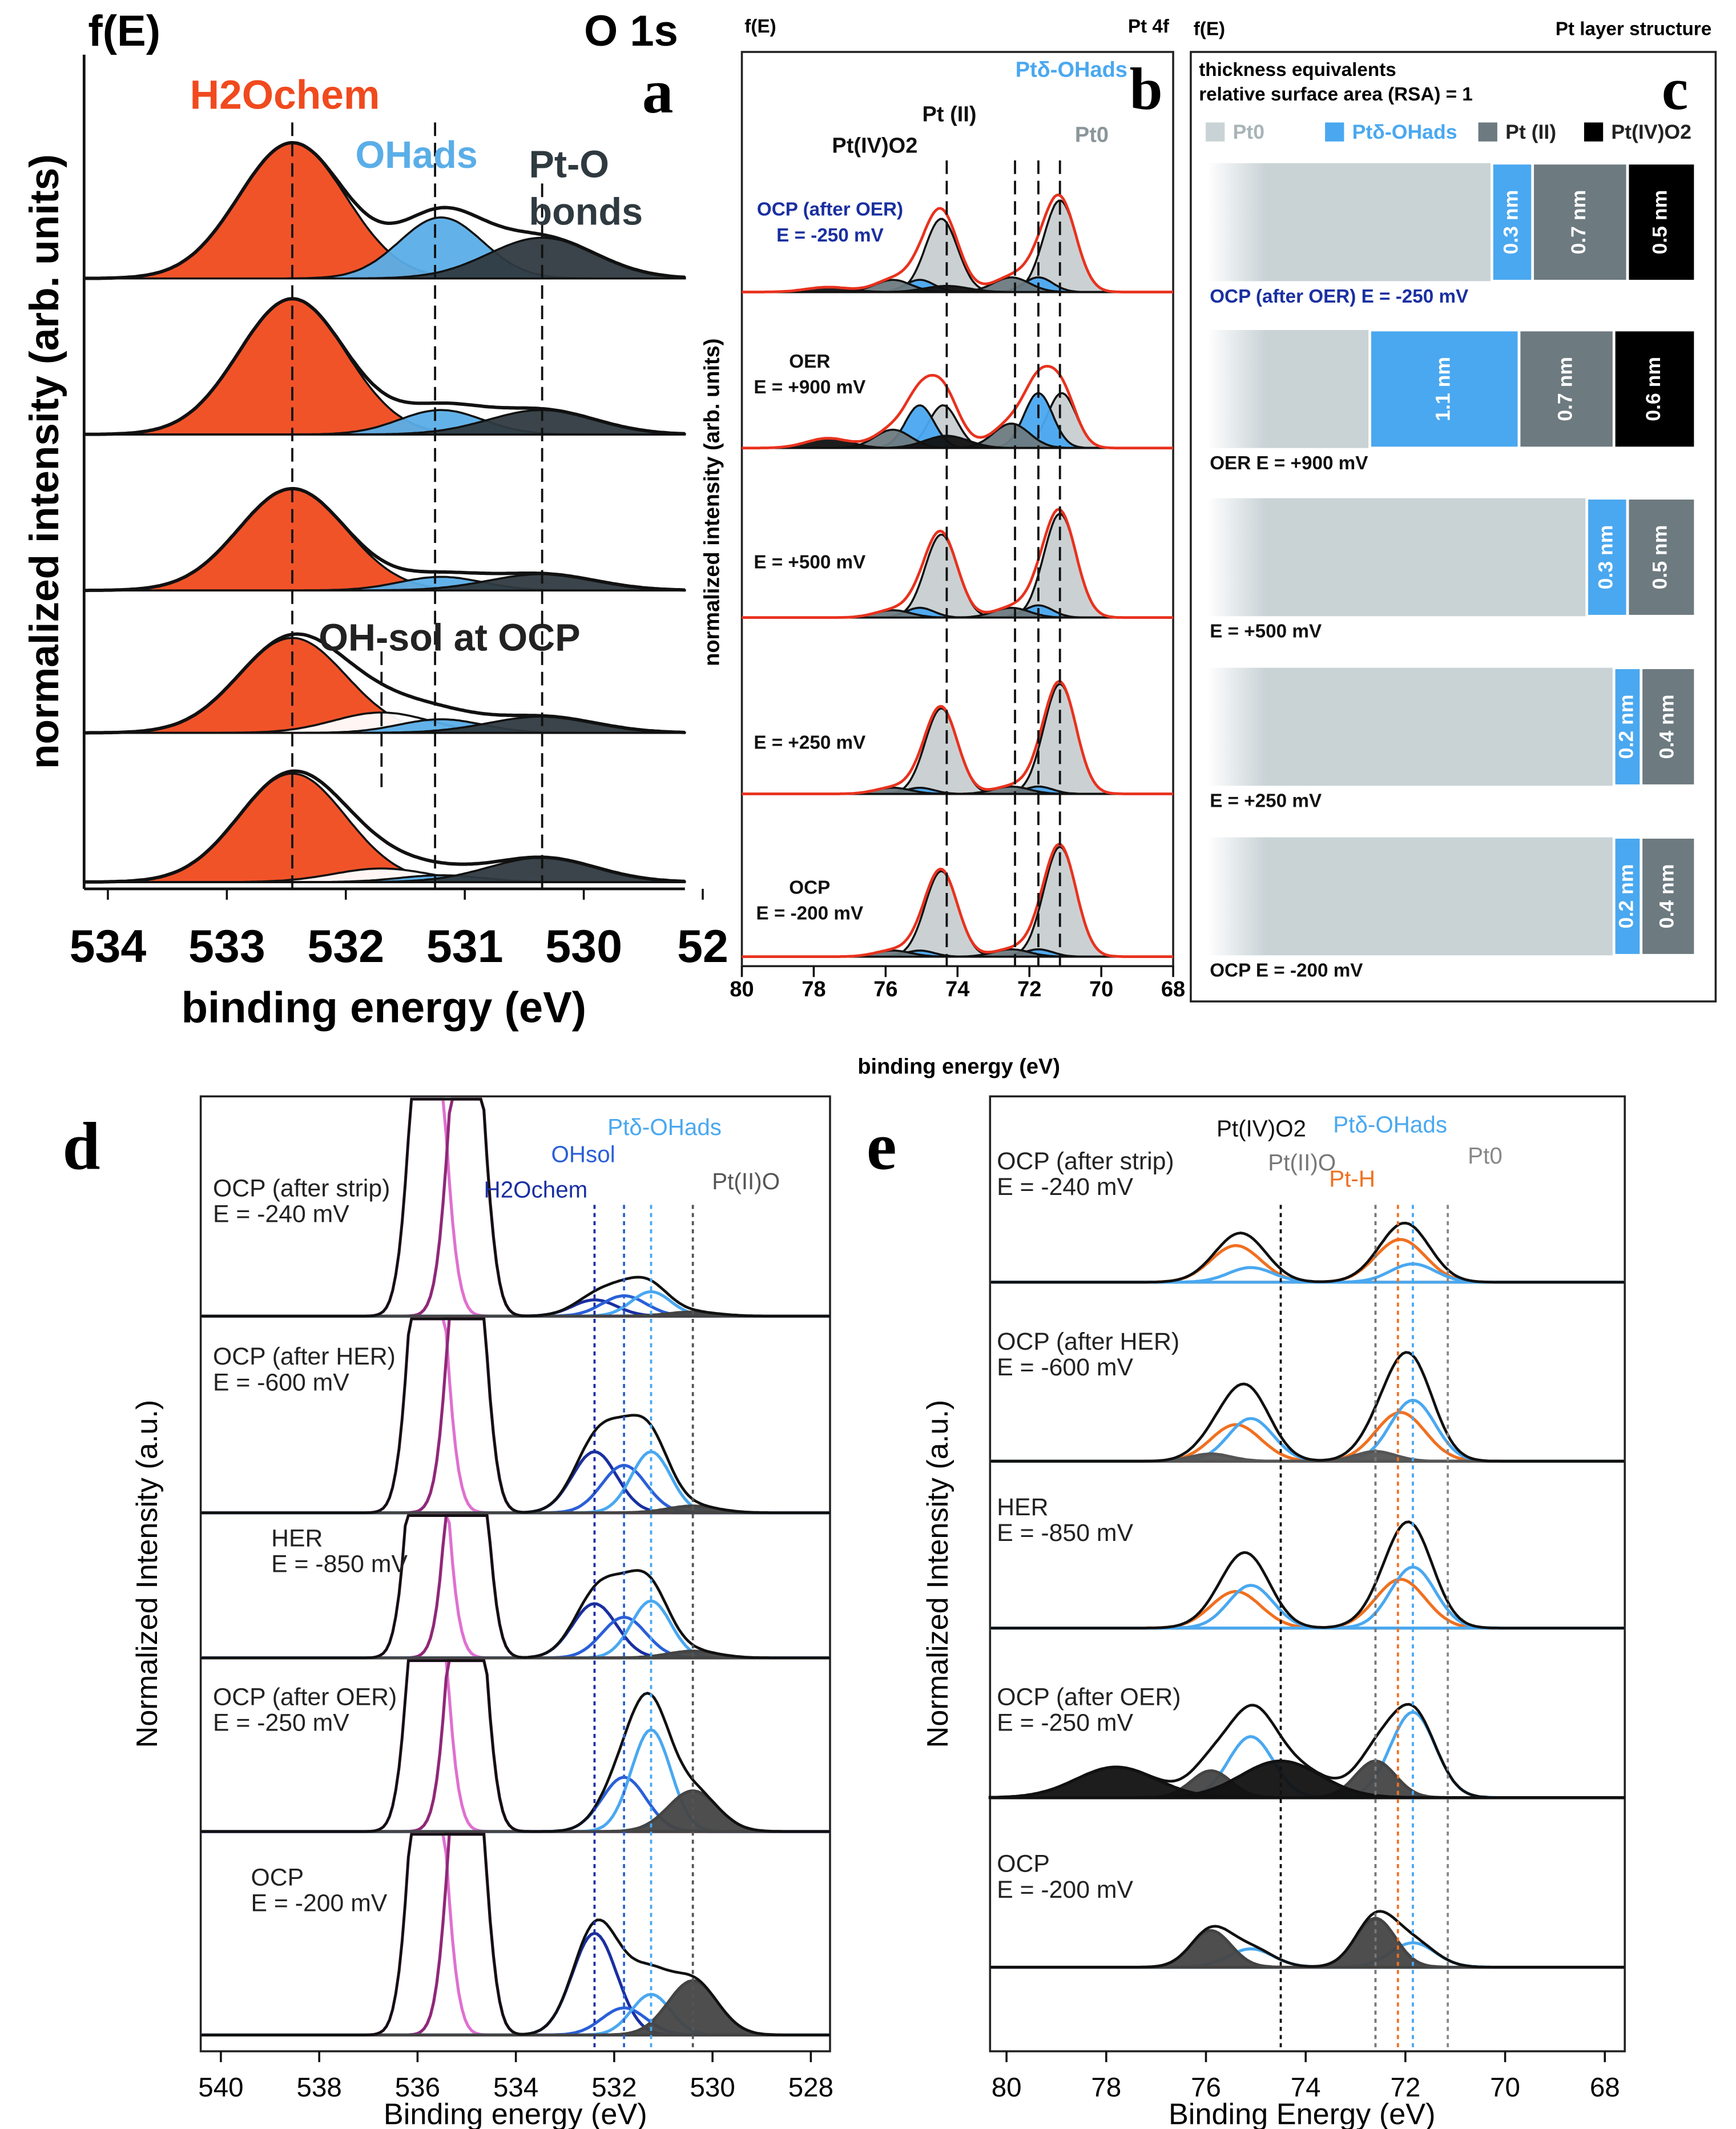 This screenshot has width=1736, height=2129. Describe the element at coordinates (1339, 297) in the screenshot. I see `category-label: OCP (after OER) E = -250 mV` at that location.